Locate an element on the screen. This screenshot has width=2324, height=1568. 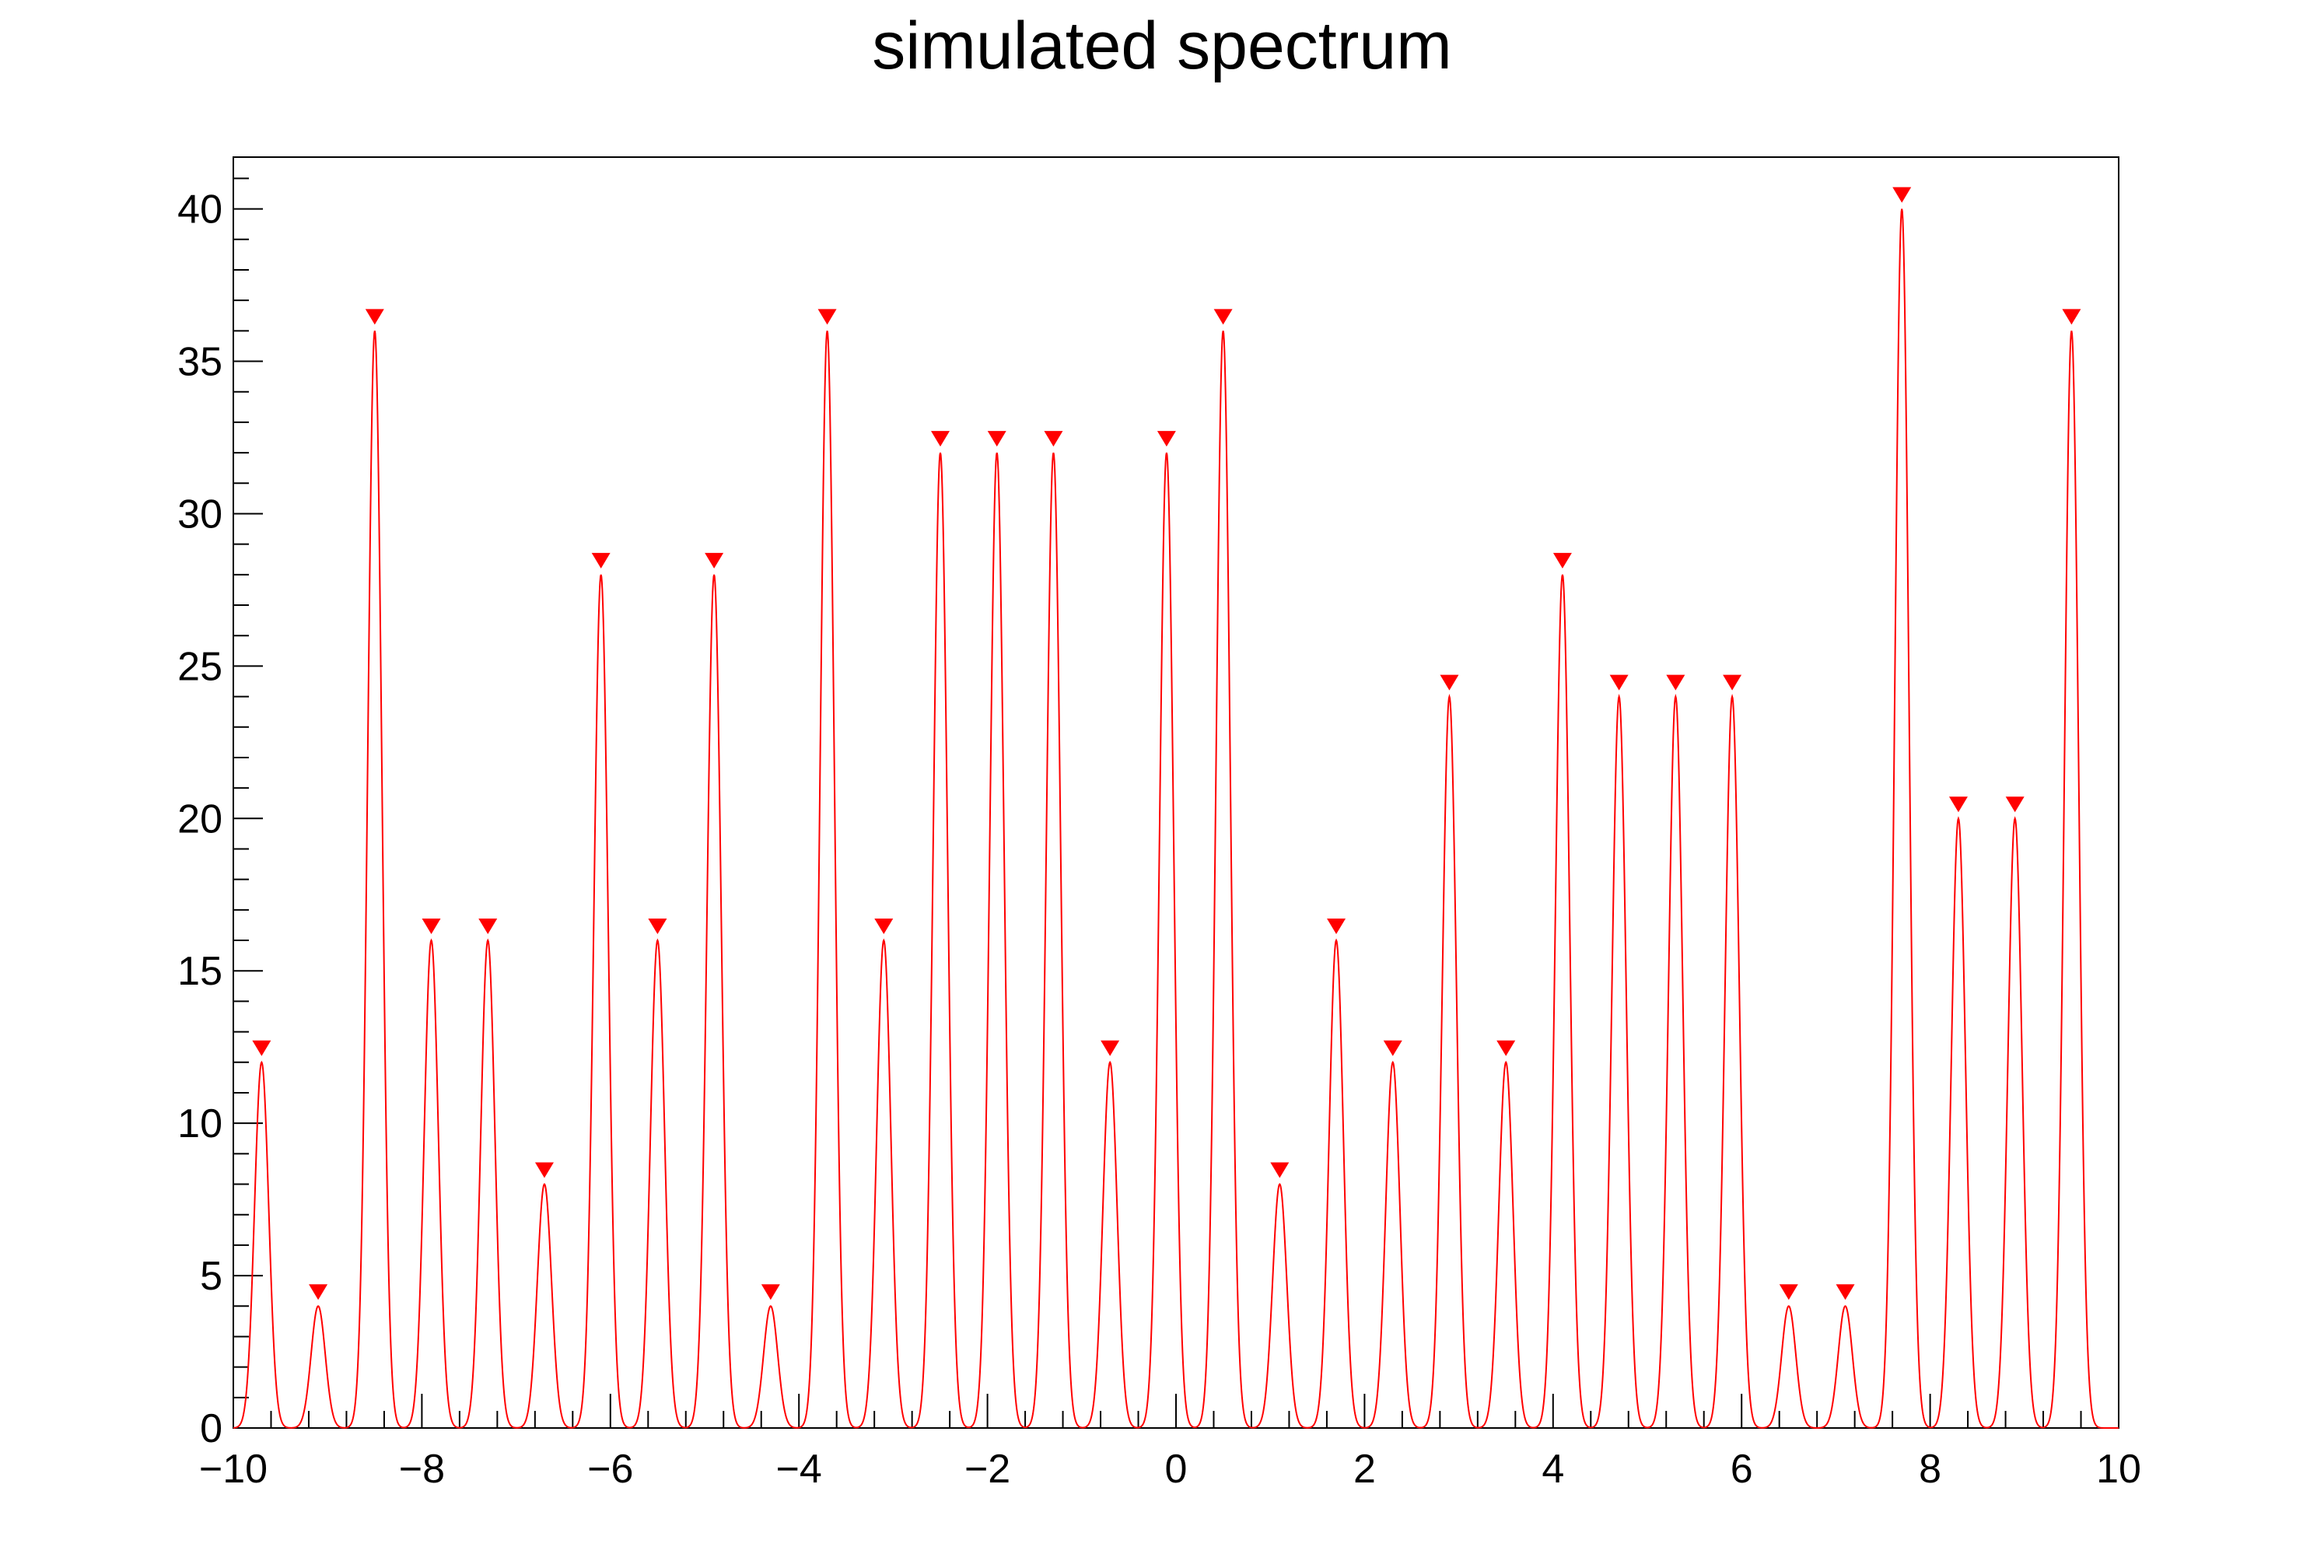
y-tick-label: 20 is located at coordinates (199, 819).